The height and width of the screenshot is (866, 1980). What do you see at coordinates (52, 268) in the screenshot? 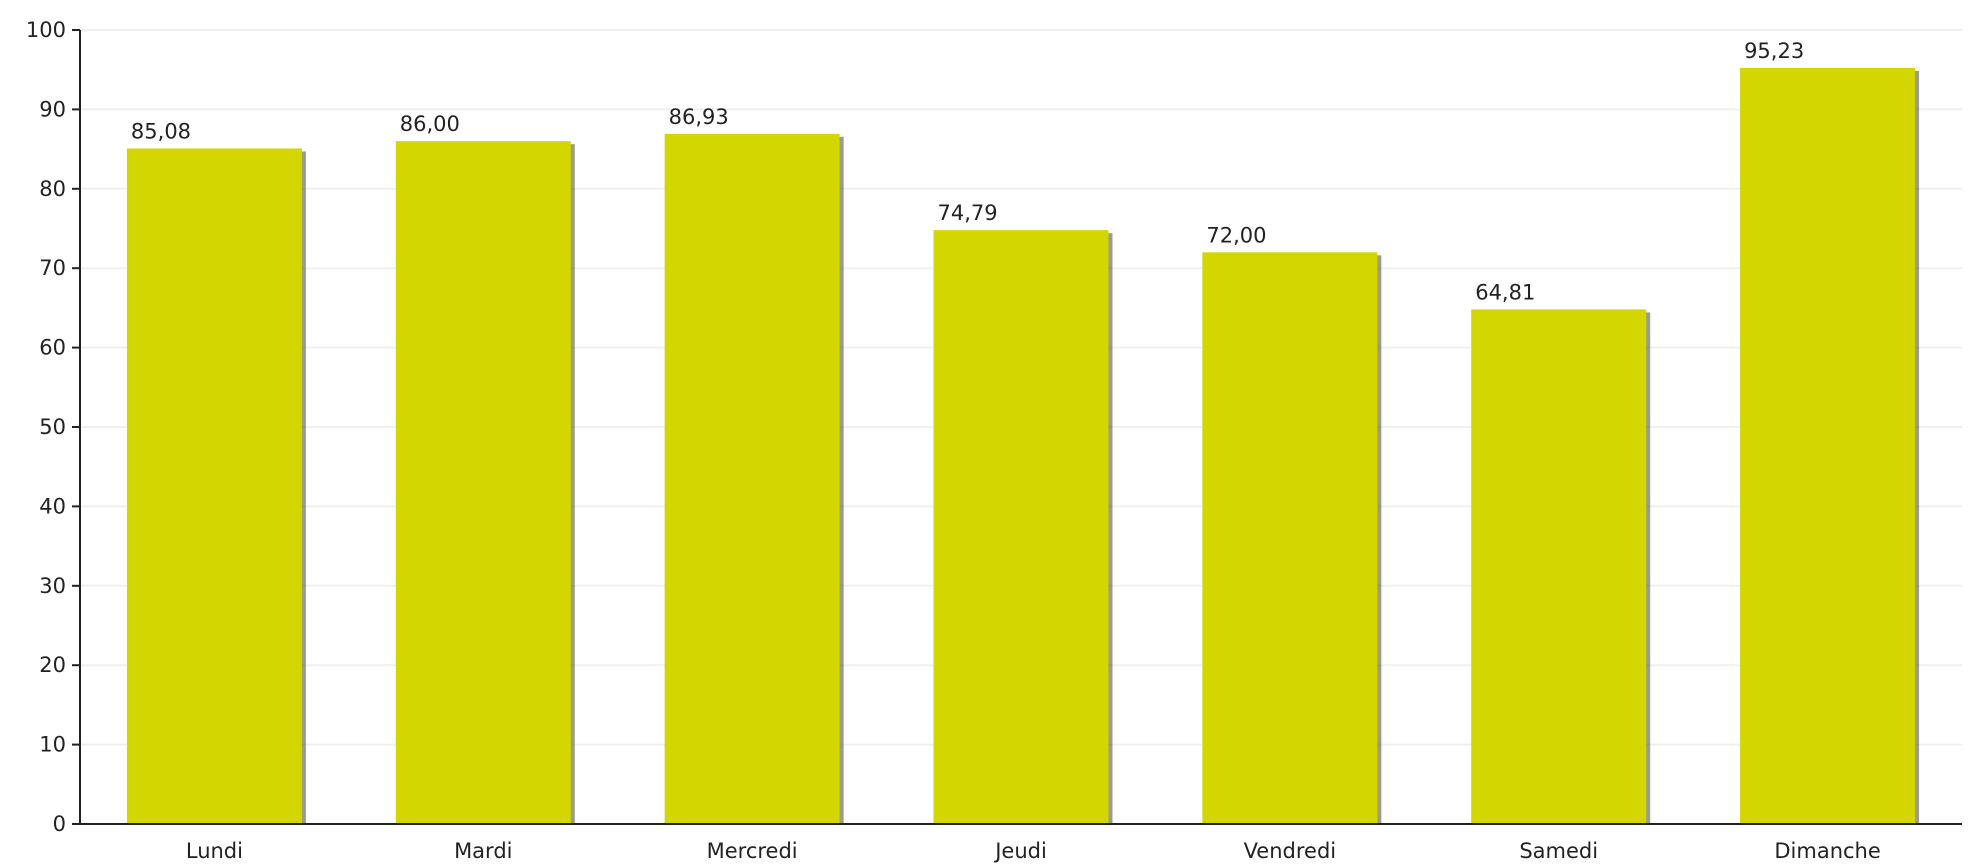
I see `y-tick-label: 70` at bounding box center [52, 268].